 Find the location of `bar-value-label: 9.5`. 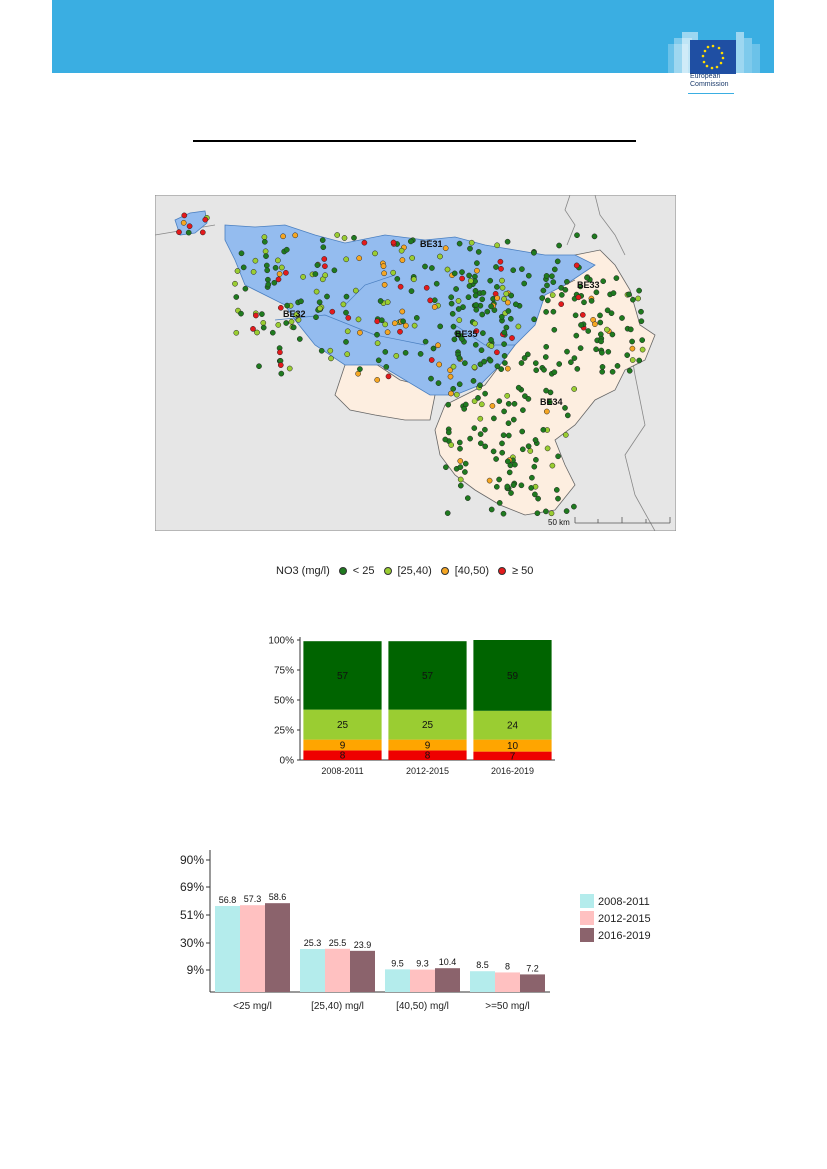

bar-value-label: 9.5 is located at coordinates (397, 963).